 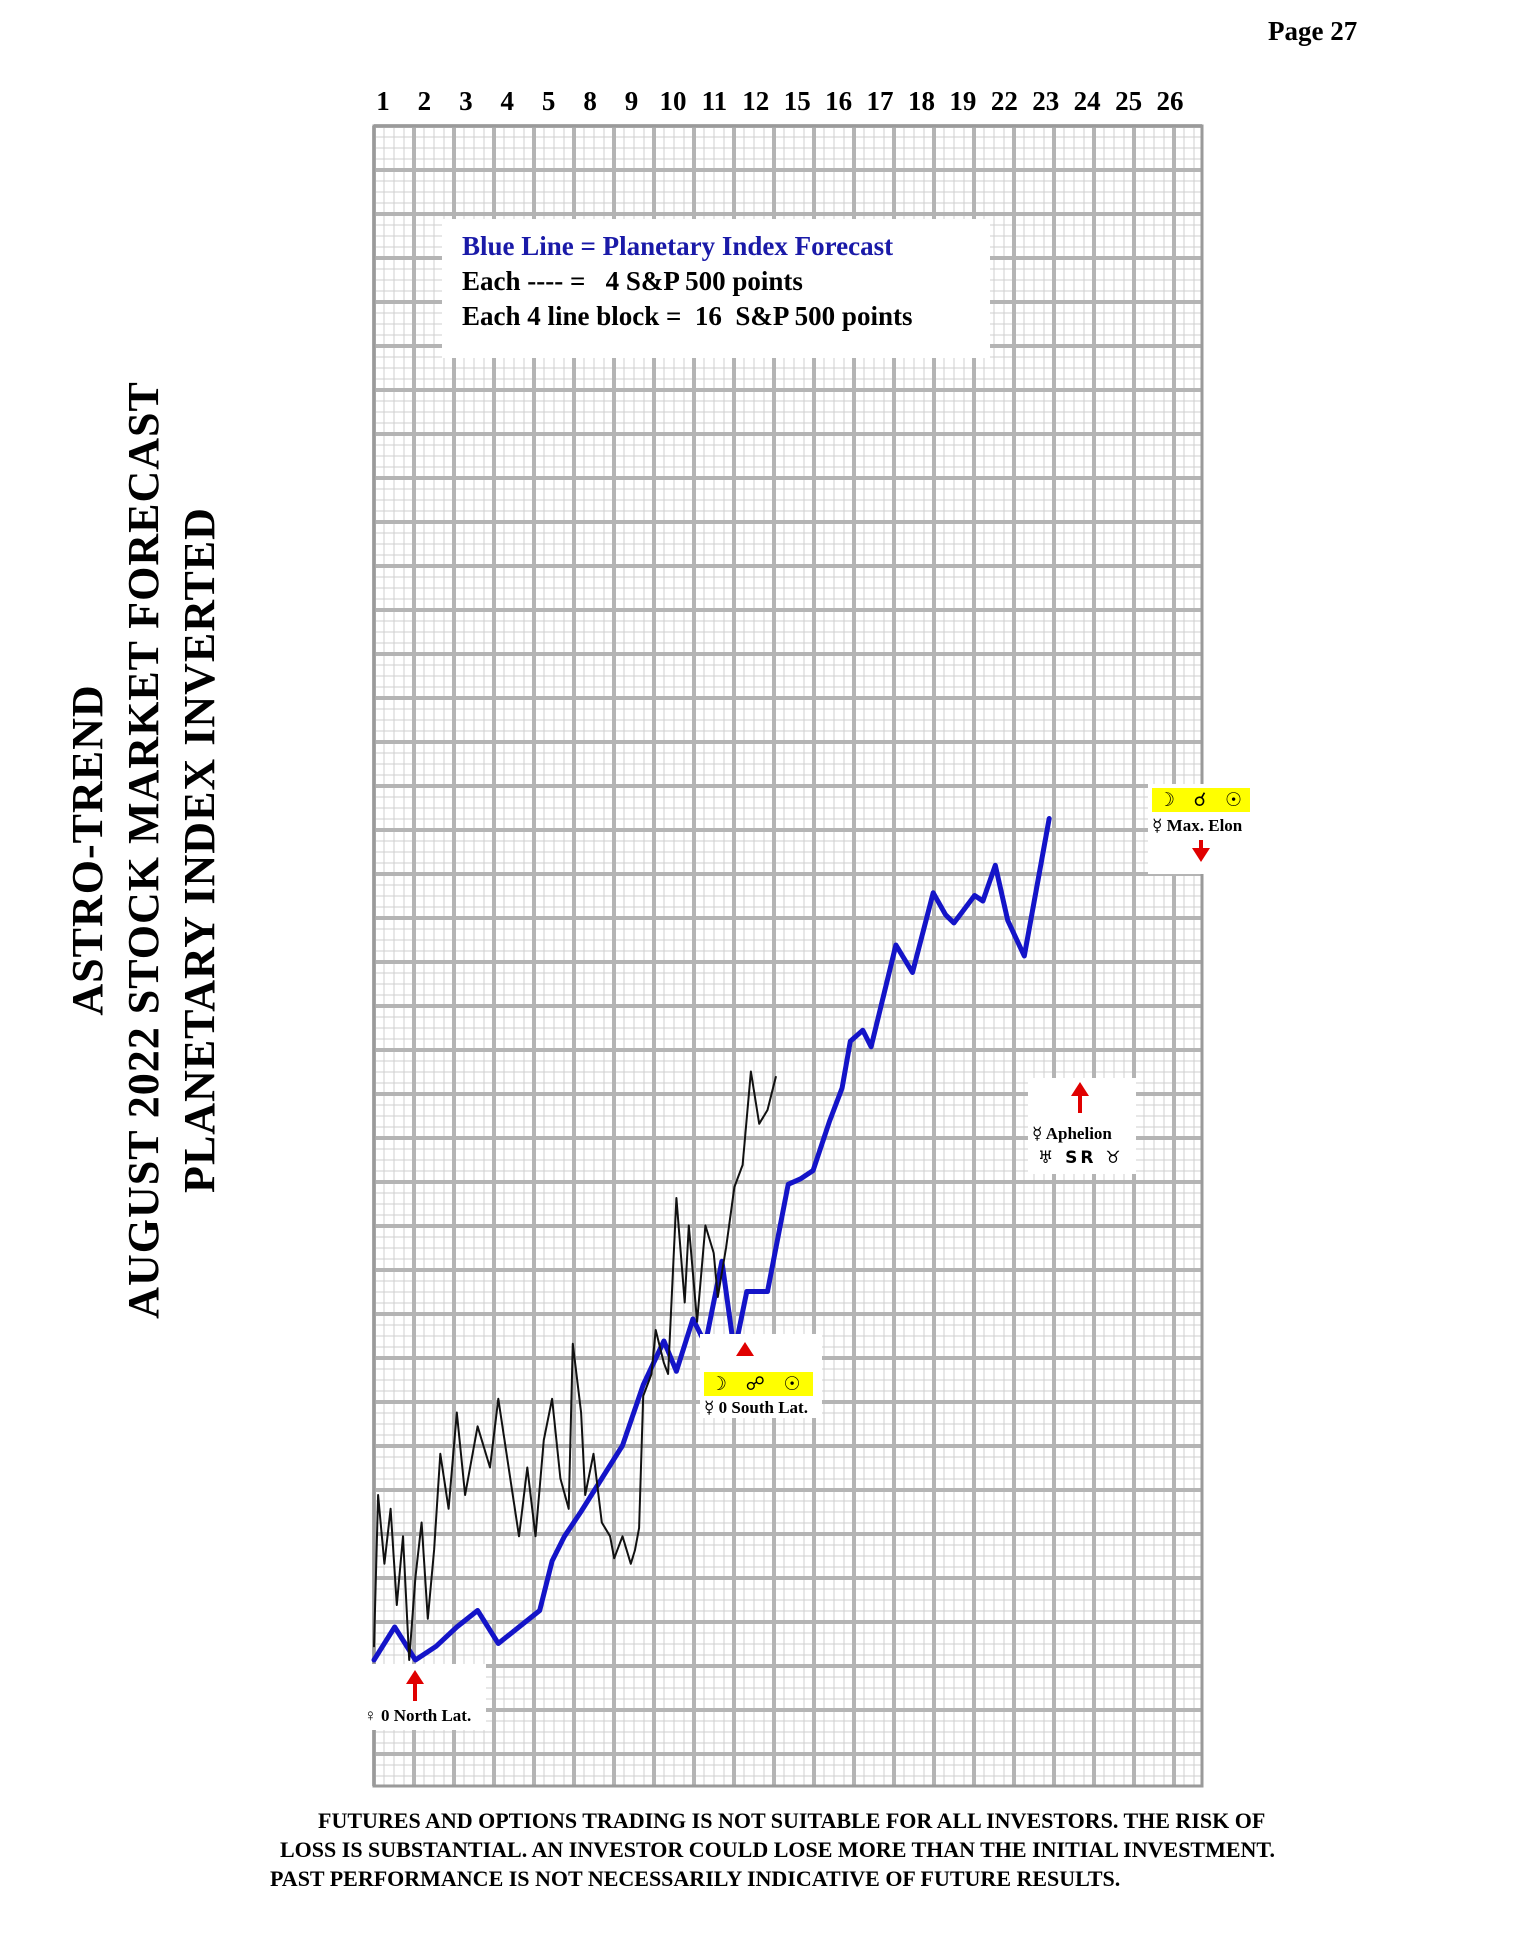 I want to click on legend-line-forecast: Blue Line = Planetary Index Forecast, so click(x=678, y=246).